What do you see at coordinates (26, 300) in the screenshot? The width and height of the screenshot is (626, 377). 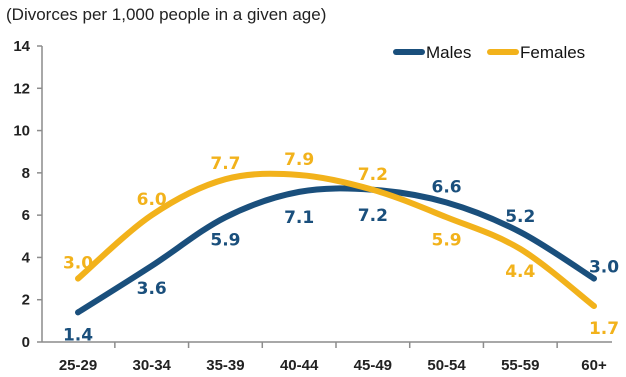 I see `y-tick-label: 2` at bounding box center [26, 300].